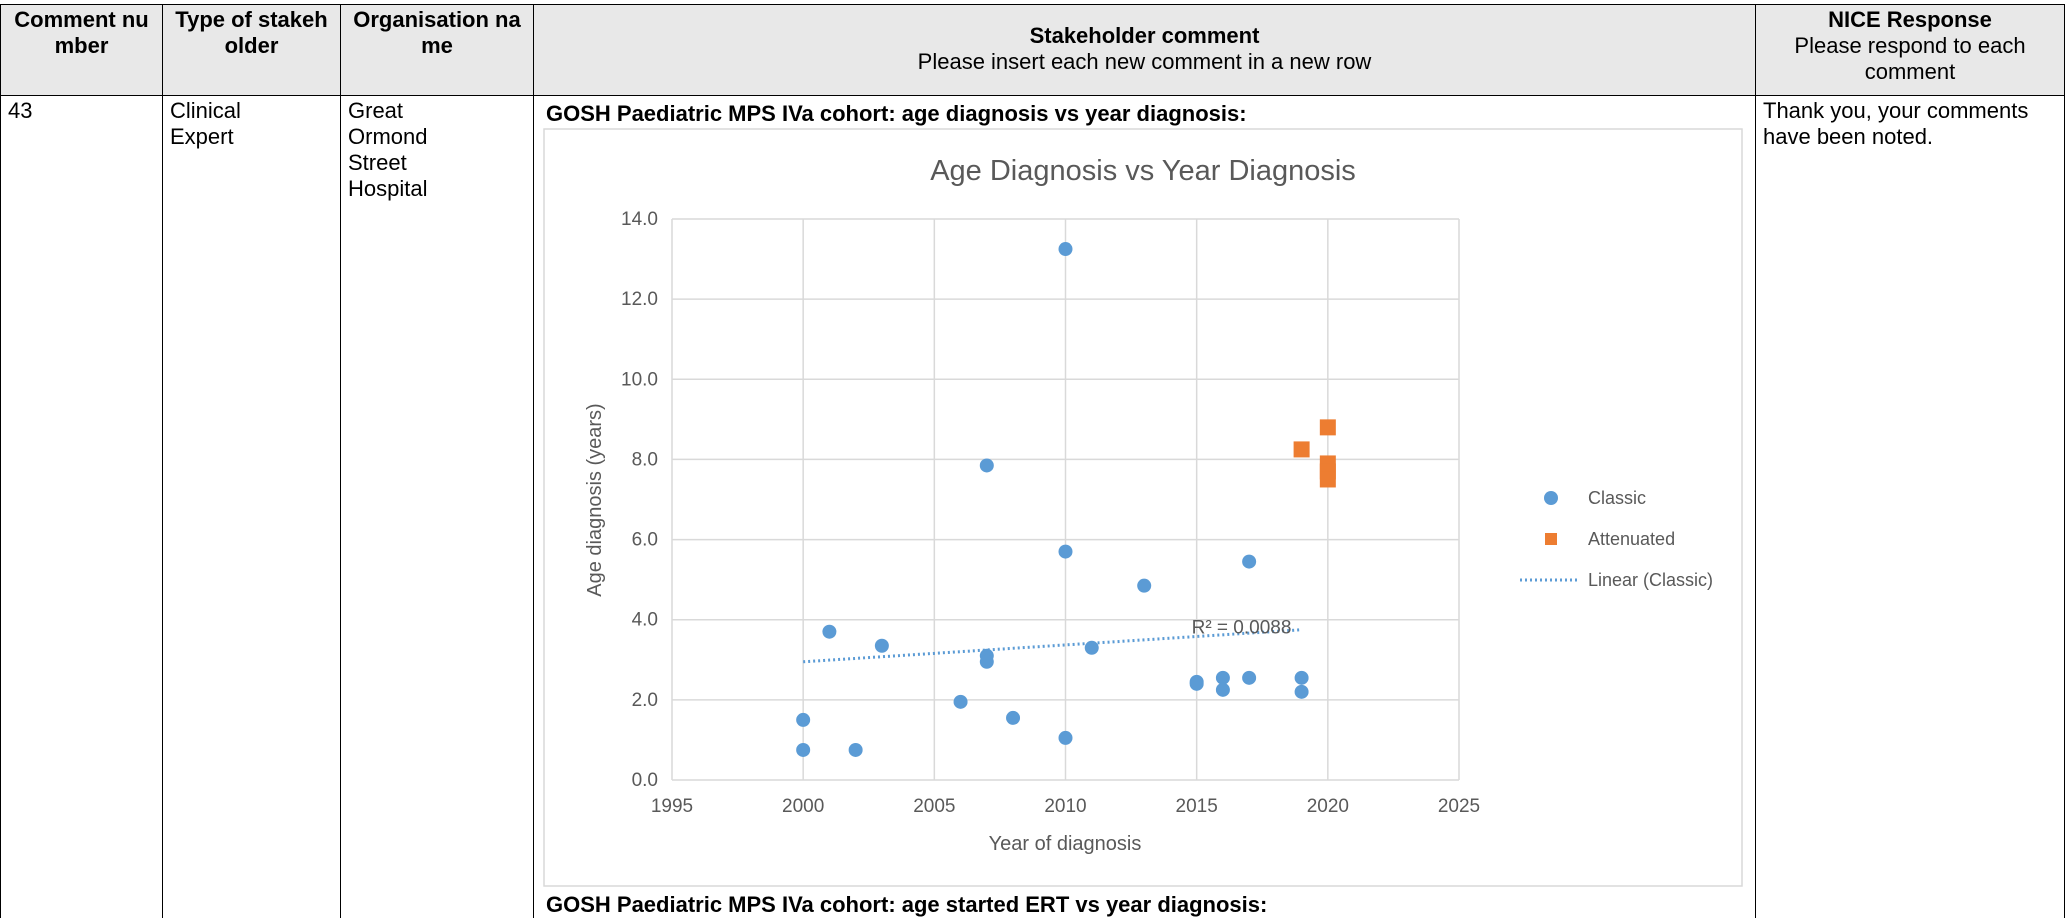 This screenshot has width=2065, height=918. Describe the element at coordinates (645, 540) in the screenshot. I see `y-tick-label: 6.0` at that location.